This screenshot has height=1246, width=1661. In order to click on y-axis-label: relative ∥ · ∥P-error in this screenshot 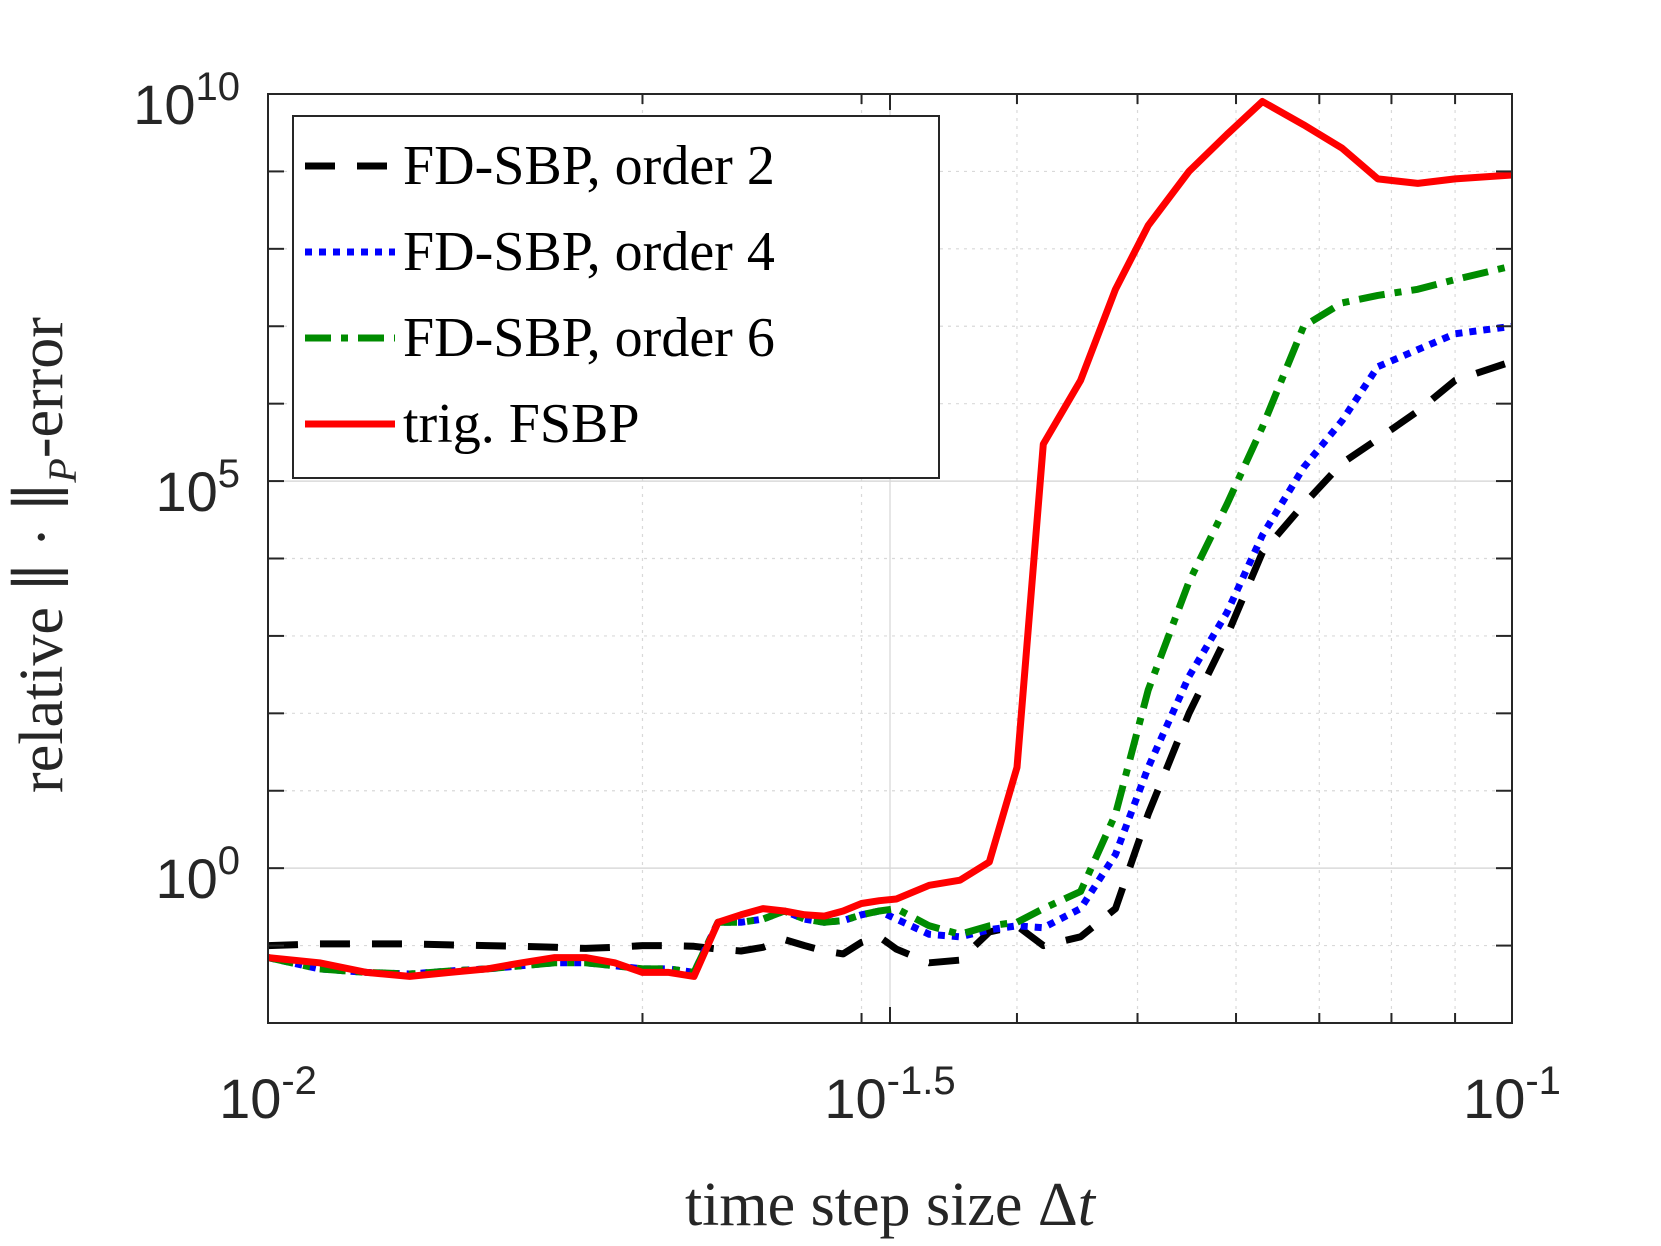, I will do `click(46, 555)`.